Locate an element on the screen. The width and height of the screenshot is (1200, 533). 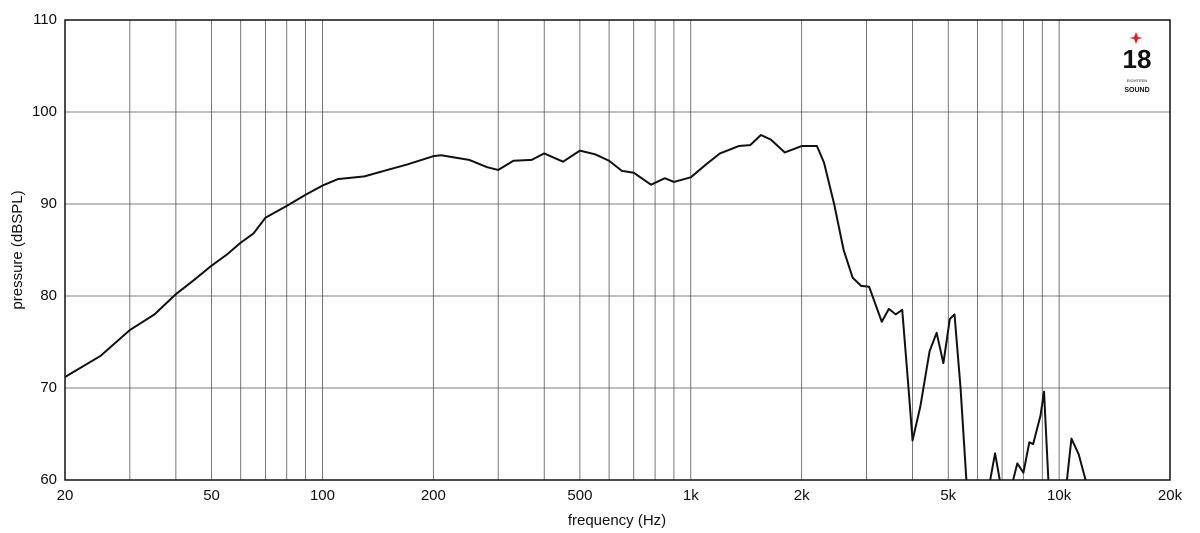
x-tick-label: 1k is located at coordinates (691, 495).